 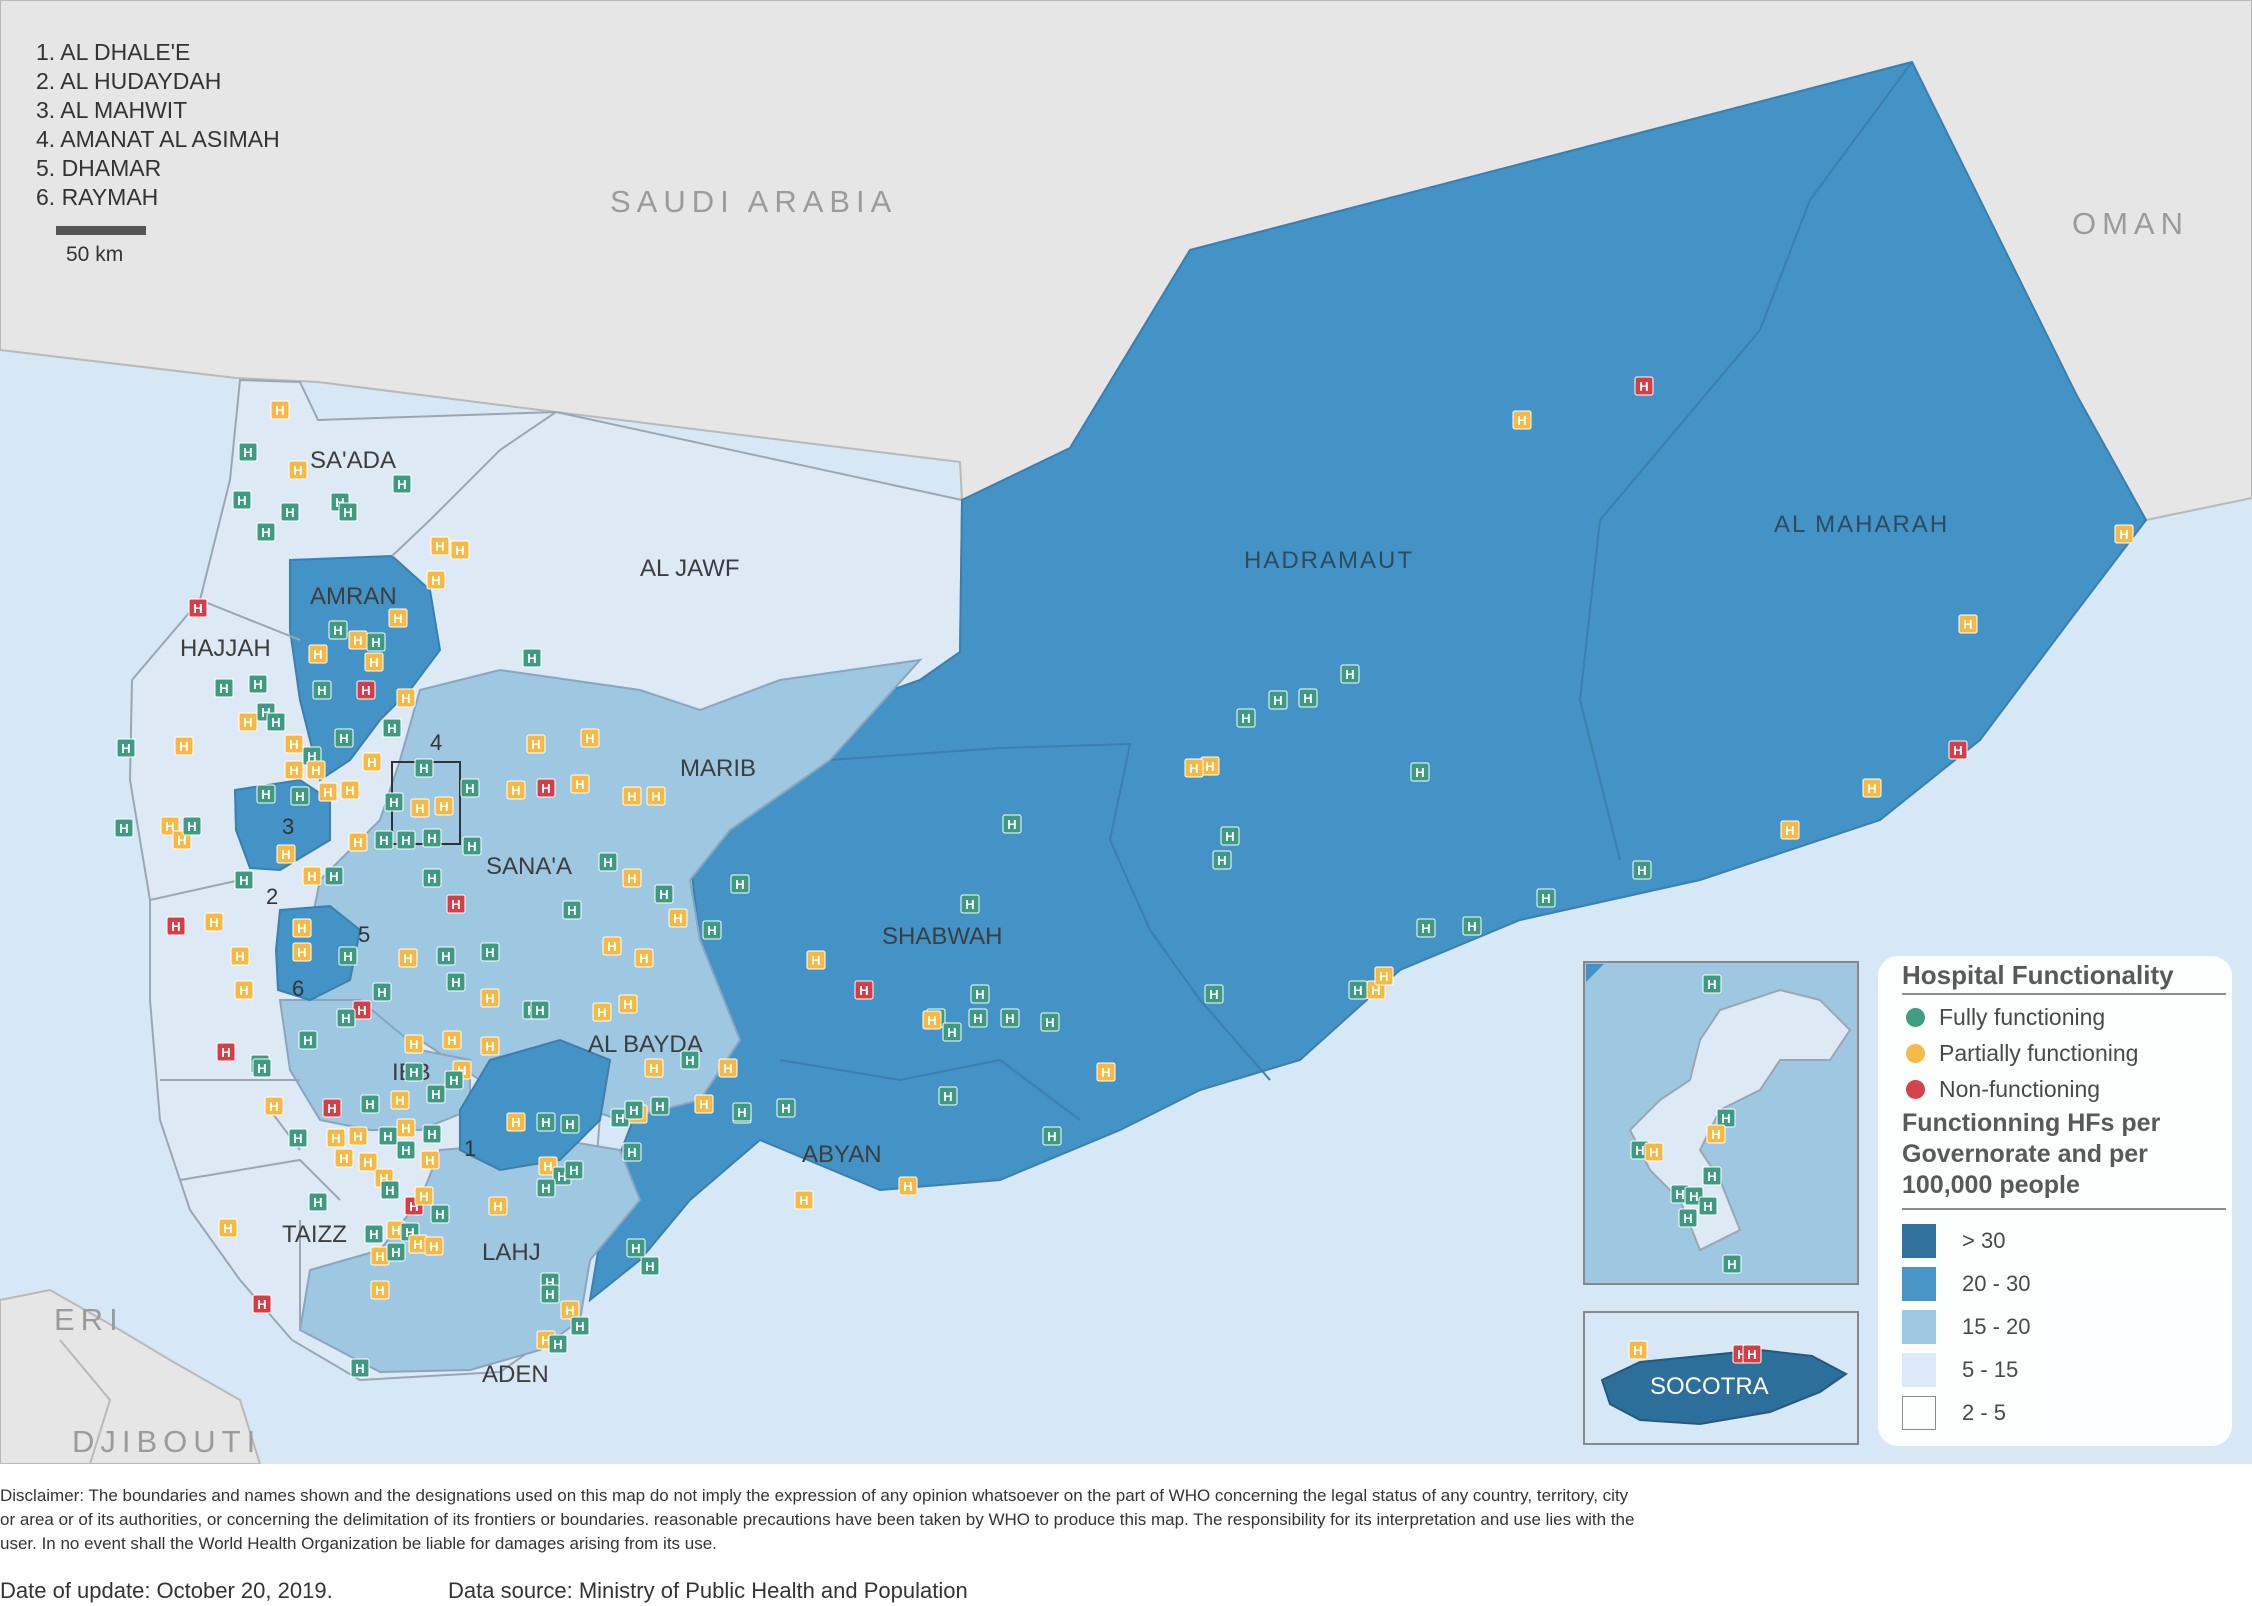 What do you see at coordinates (364, 934) in the screenshot?
I see `number-marker-5: 5` at bounding box center [364, 934].